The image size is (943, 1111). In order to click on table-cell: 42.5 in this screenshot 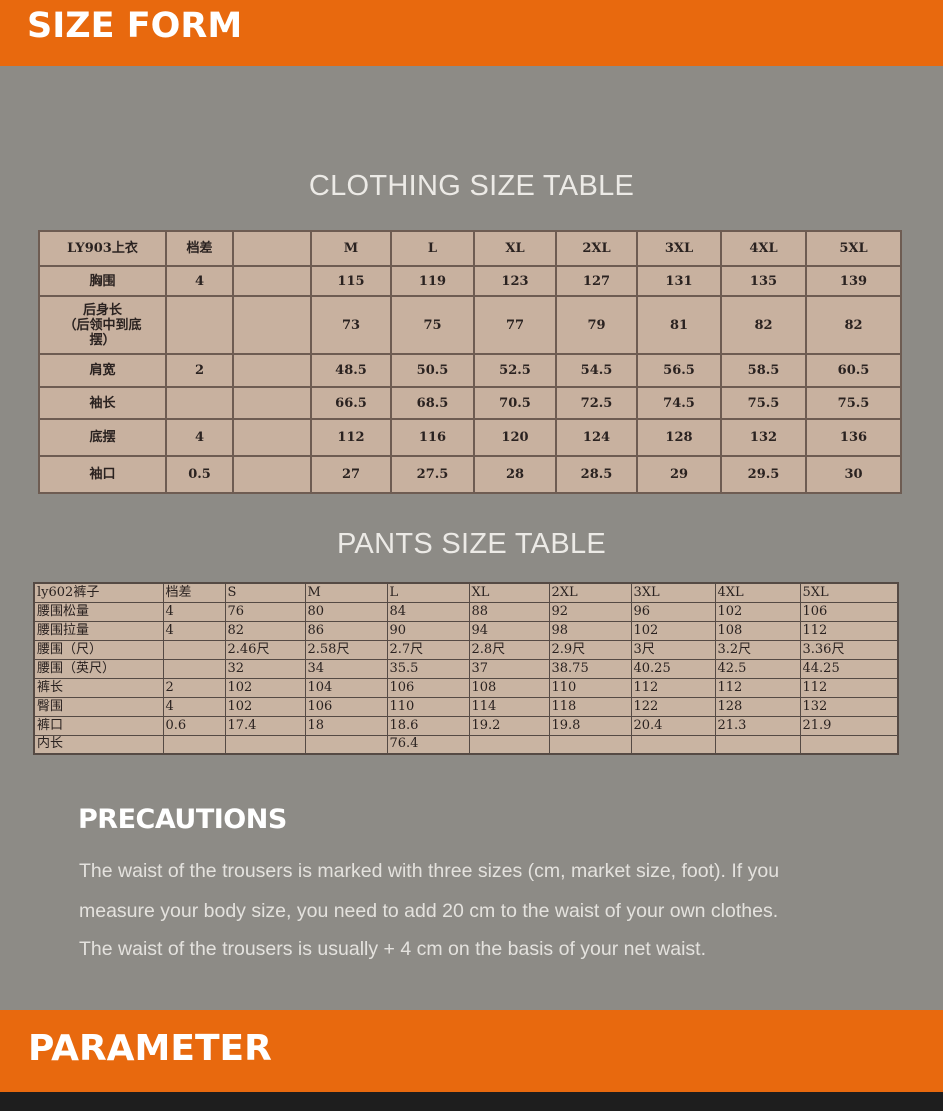, I will do `click(757, 668)`.